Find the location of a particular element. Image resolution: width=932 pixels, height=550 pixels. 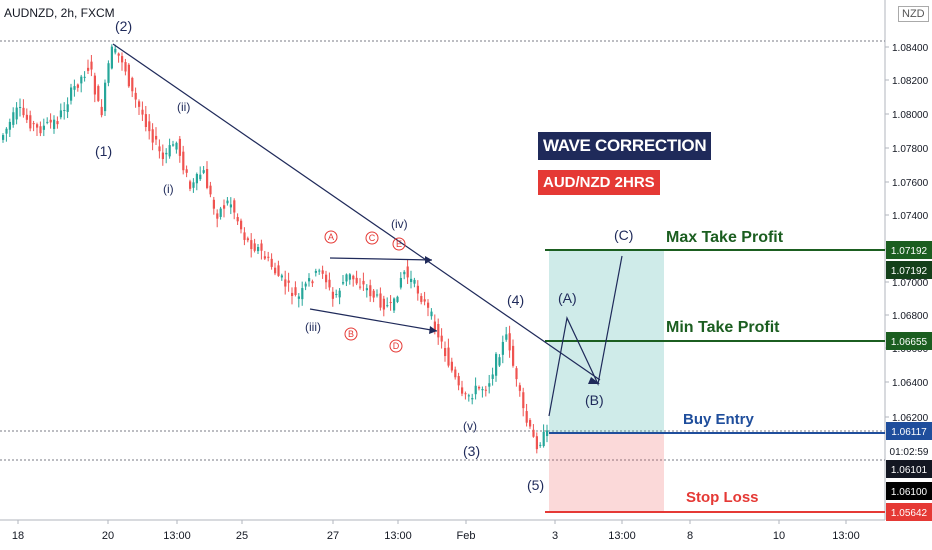

loss-zone is located at coordinates (606, 472).